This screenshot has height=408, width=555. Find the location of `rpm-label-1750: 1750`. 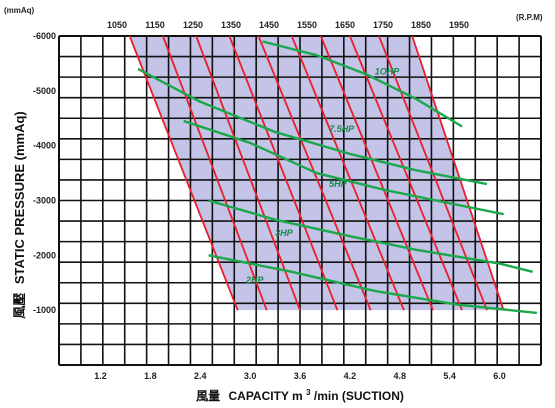

rpm-label-1750: 1750 is located at coordinates (383, 25).